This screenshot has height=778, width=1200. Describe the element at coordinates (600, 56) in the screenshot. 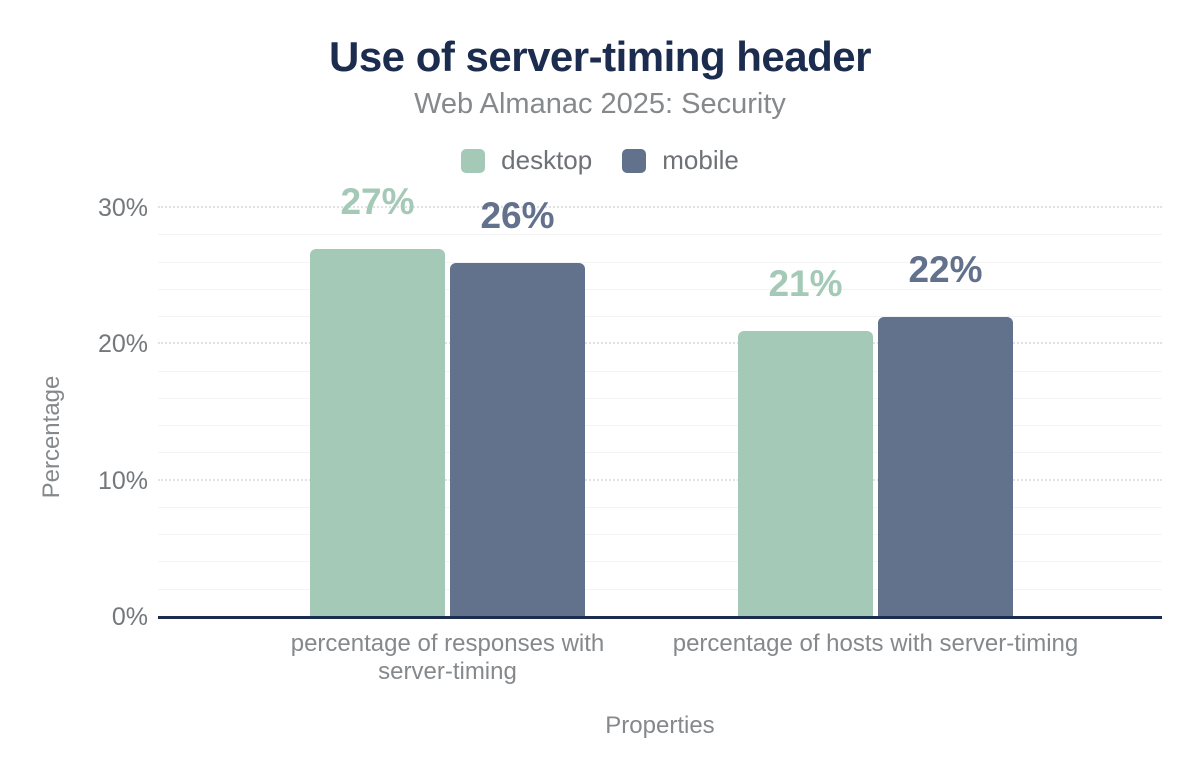

I see `chart-title: Use of server-timing header` at that location.